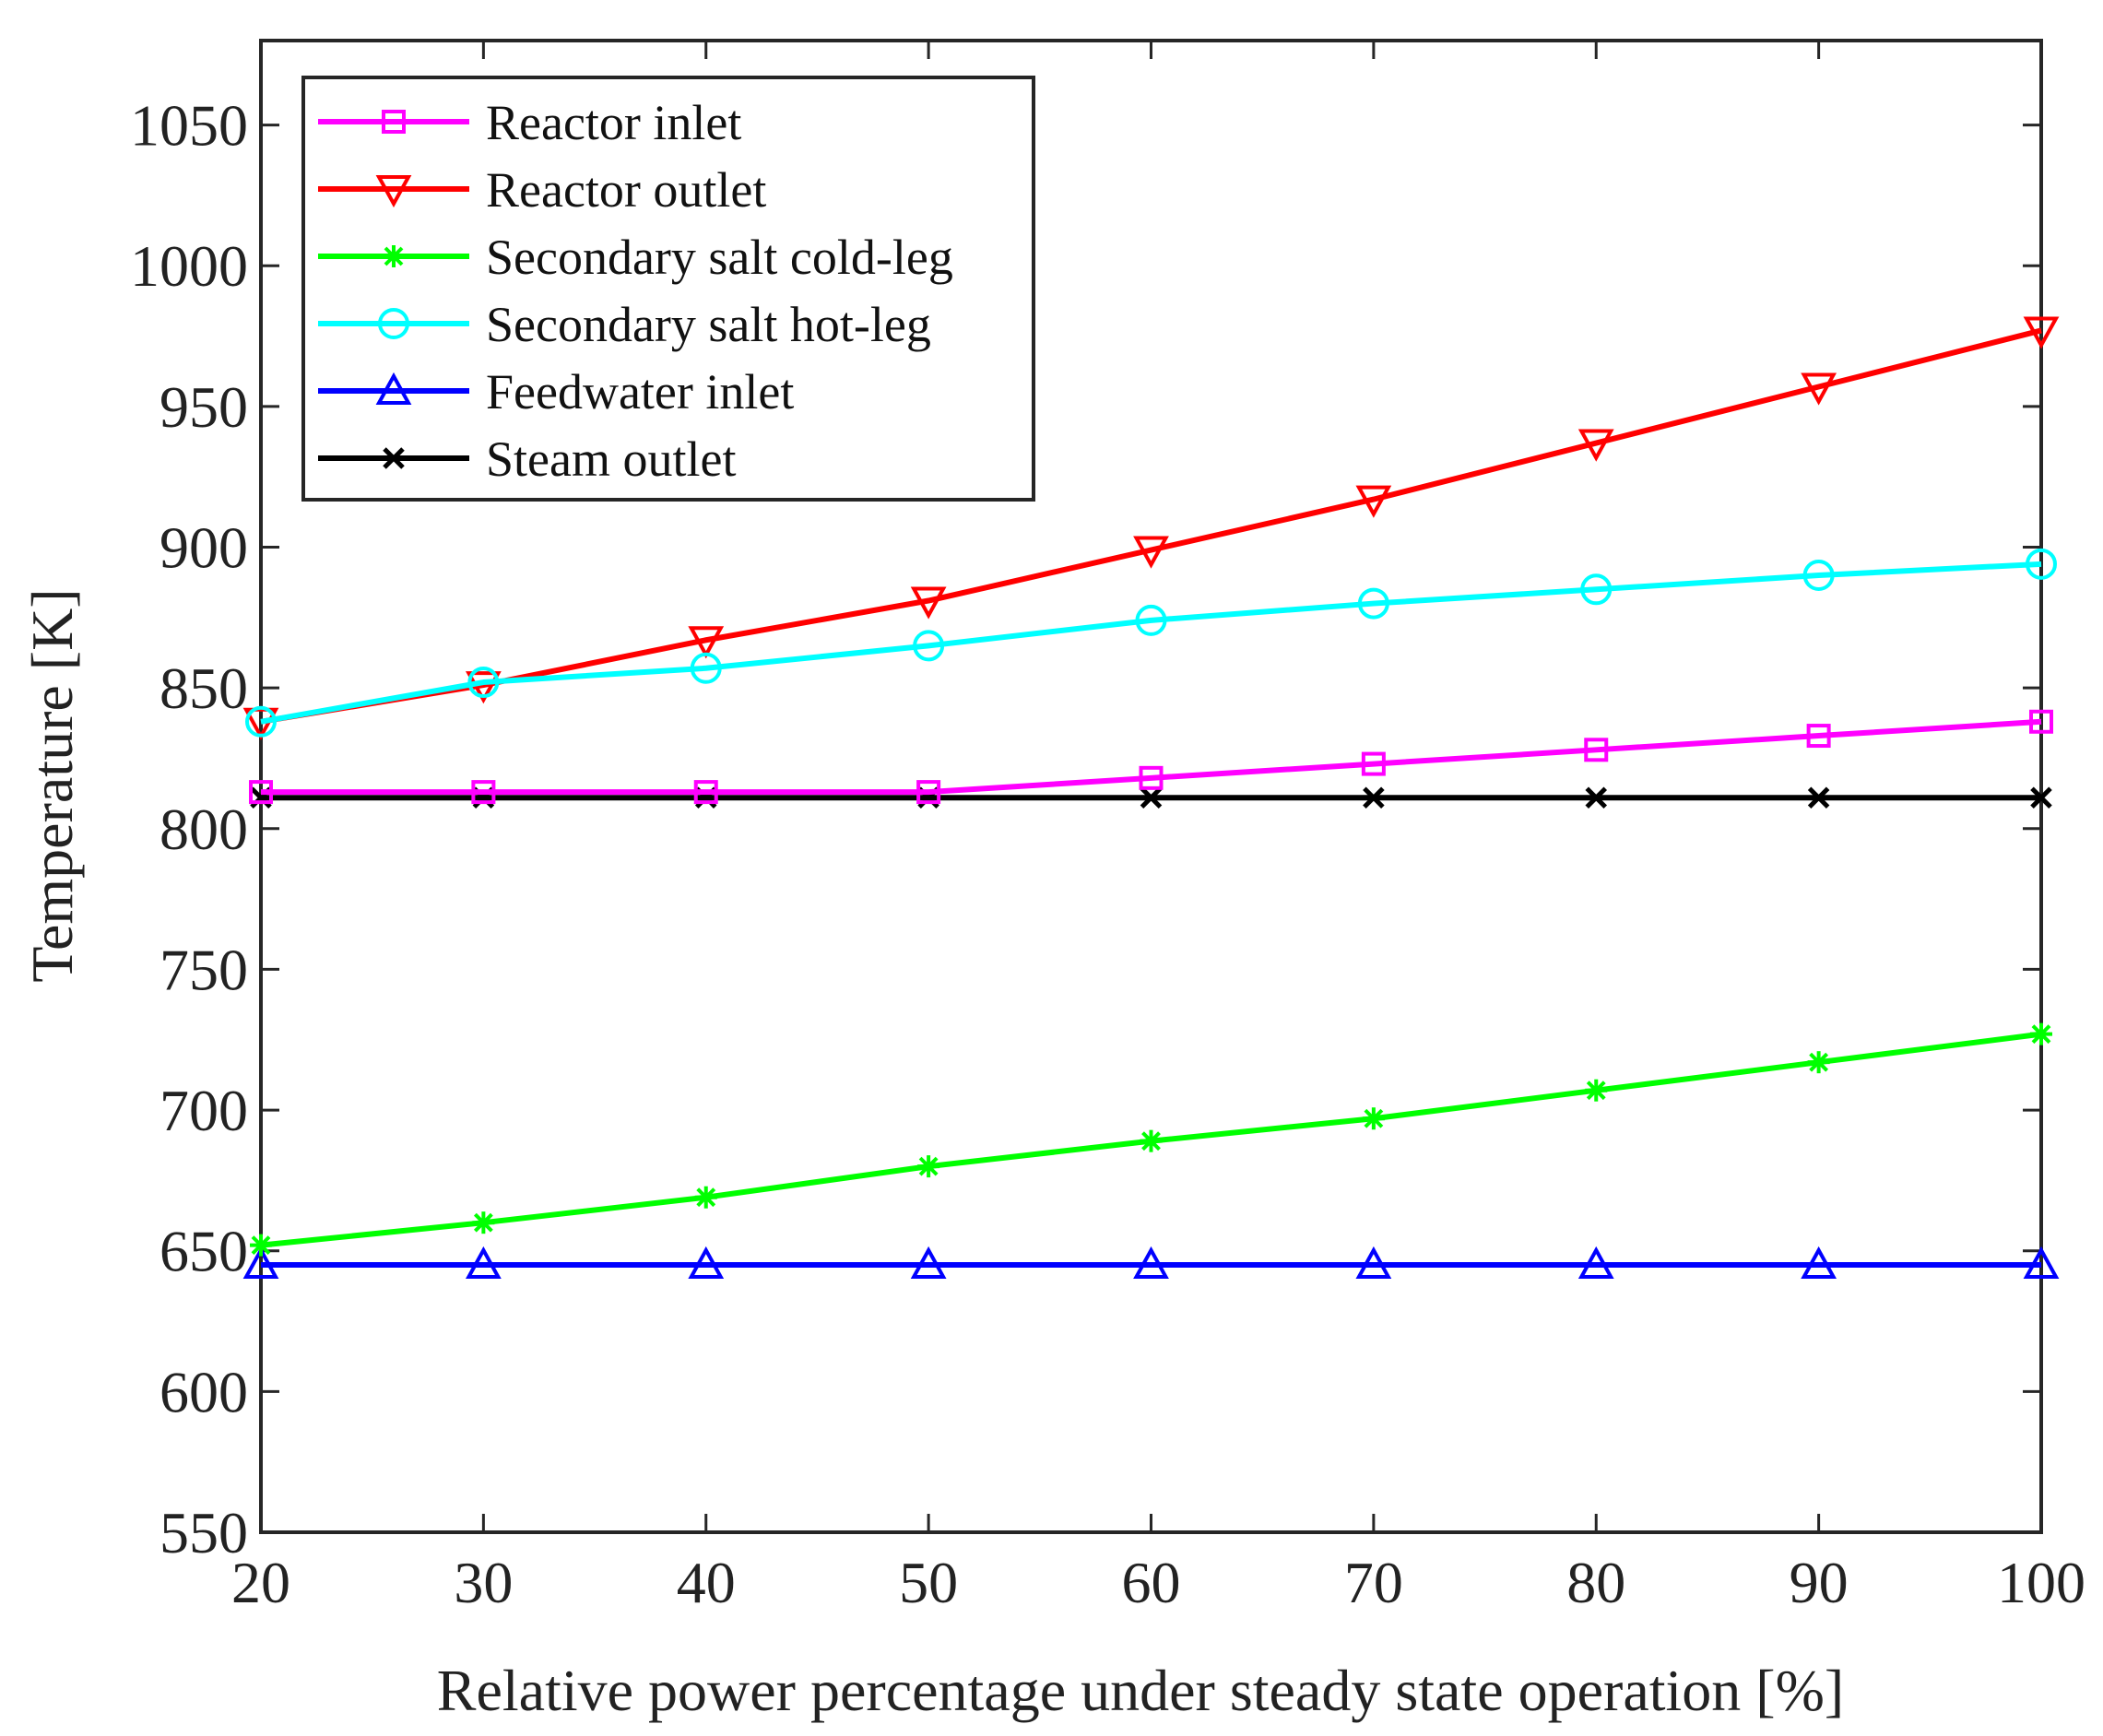  Describe the element at coordinates (719, 257) in the screenshot. I see `legend-label: Secondary salt cold-leg` at that location.